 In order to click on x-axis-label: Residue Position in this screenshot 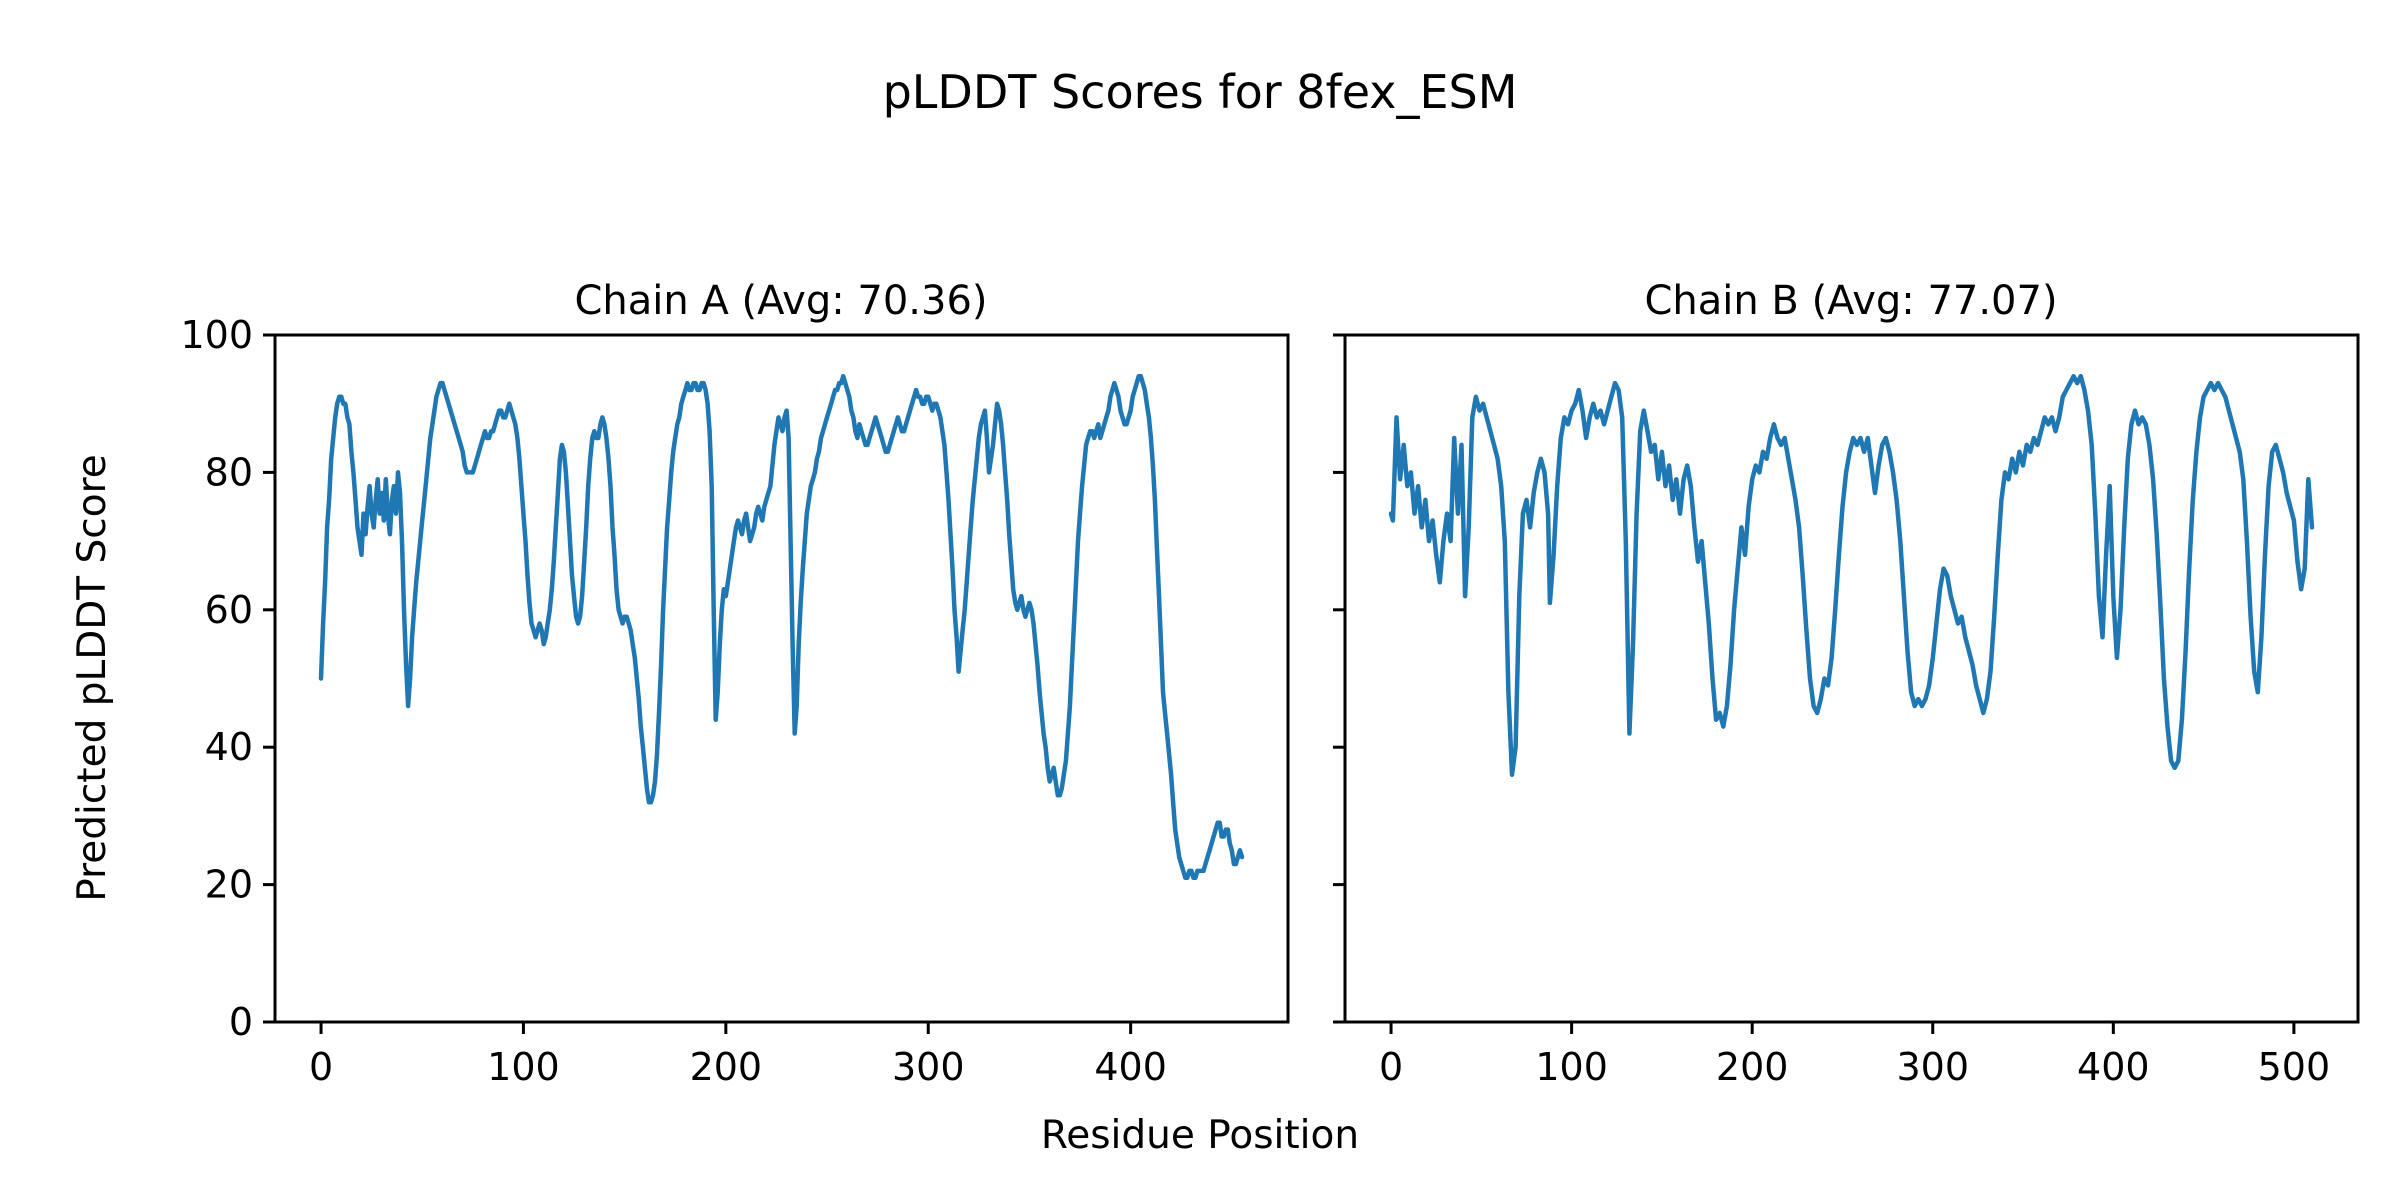, I will do `click(1200, 1135)`.